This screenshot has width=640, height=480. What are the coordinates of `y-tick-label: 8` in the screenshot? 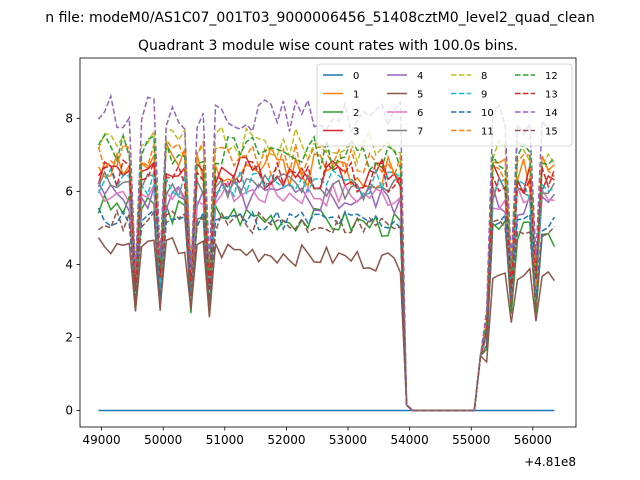 It's located at (69, 118).